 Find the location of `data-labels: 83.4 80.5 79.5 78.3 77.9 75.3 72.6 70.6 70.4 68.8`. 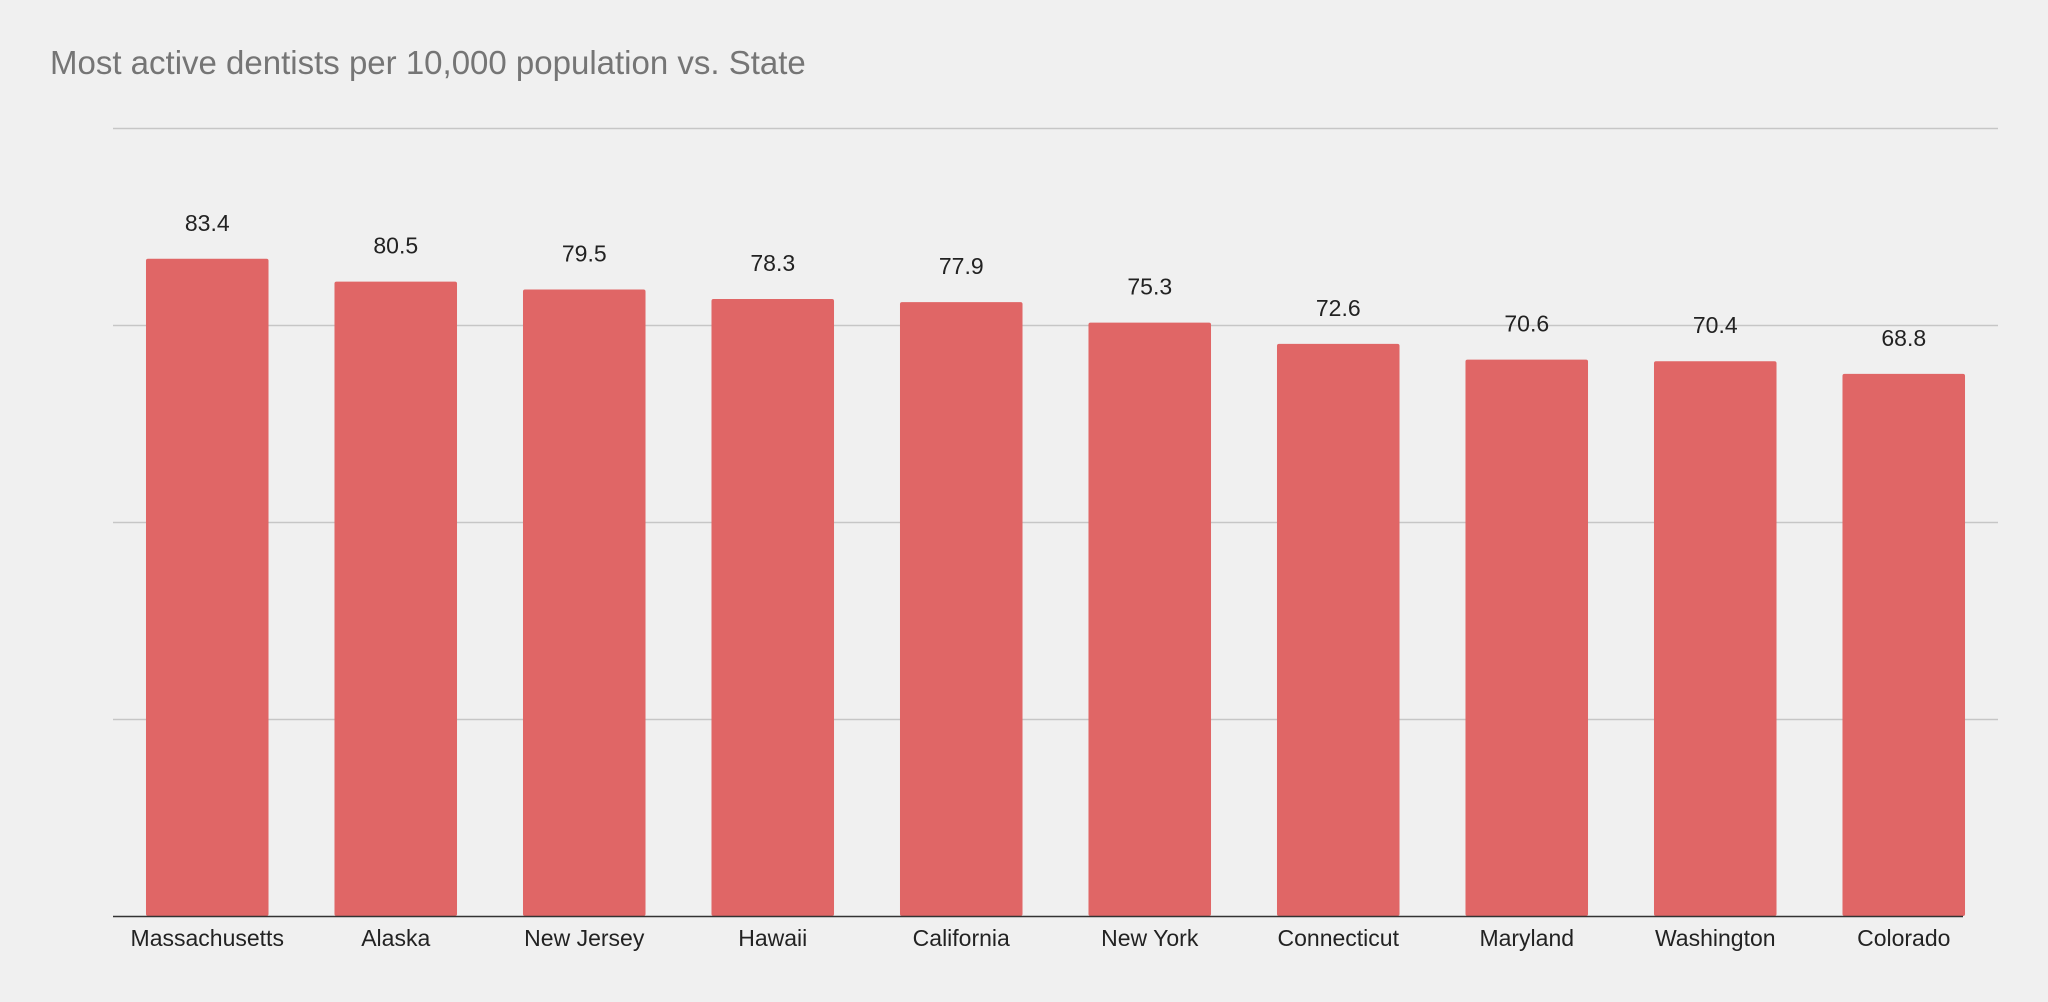

data-labels: 83.4 80.5 79.5 78.3 77.9 75.3 72.6 70.6 70.4 68.8 is located at coordinates (1055, 280).